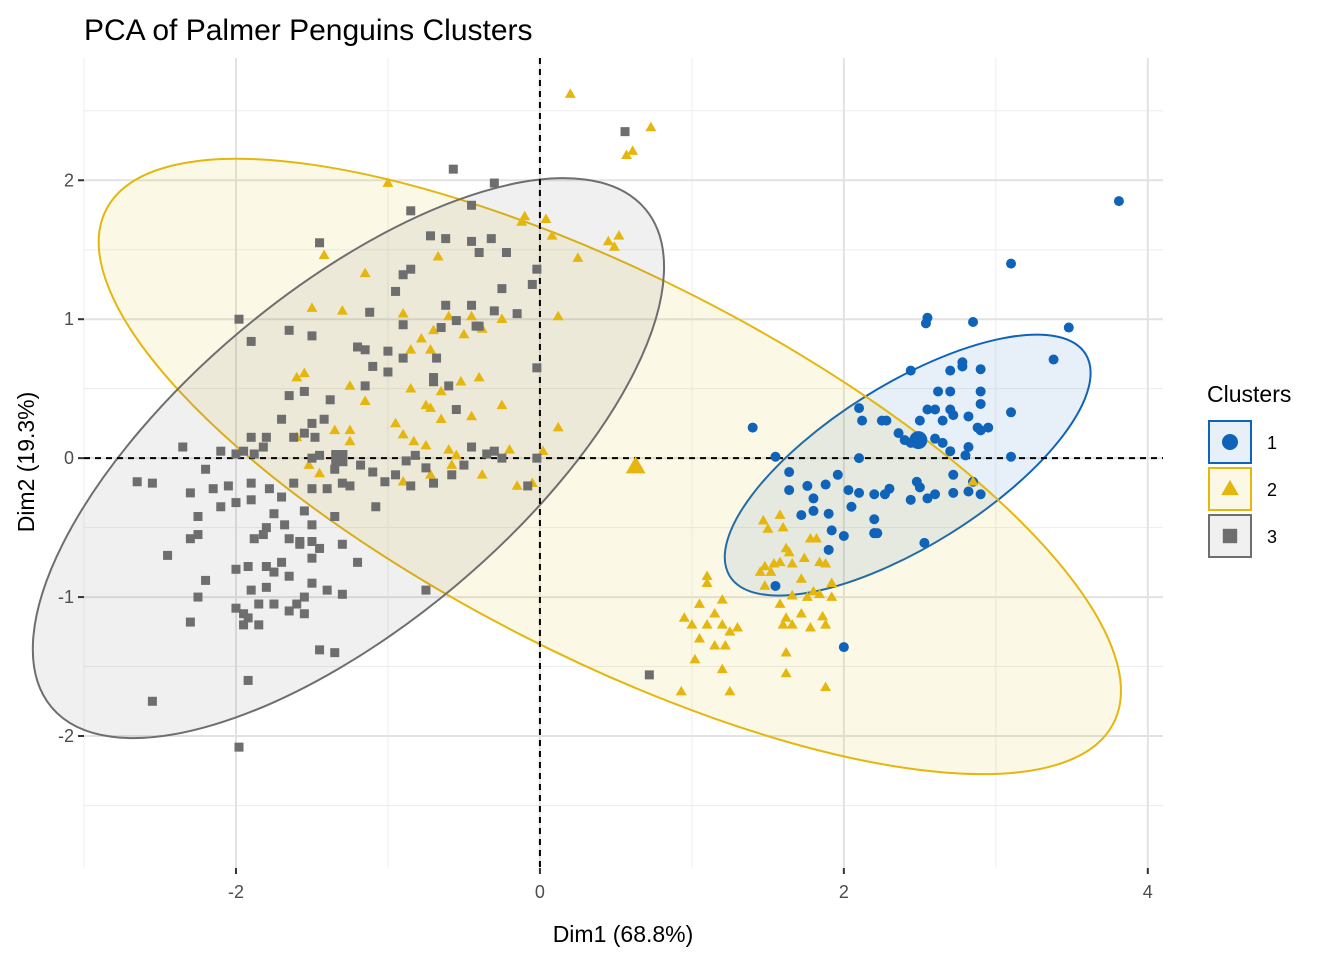 Image resolution: width=1344 pixels, height=960 pixels. Describe the element at coordinates (69, 458) in the screenshot. I see `y-tick-label: 0` at that location.